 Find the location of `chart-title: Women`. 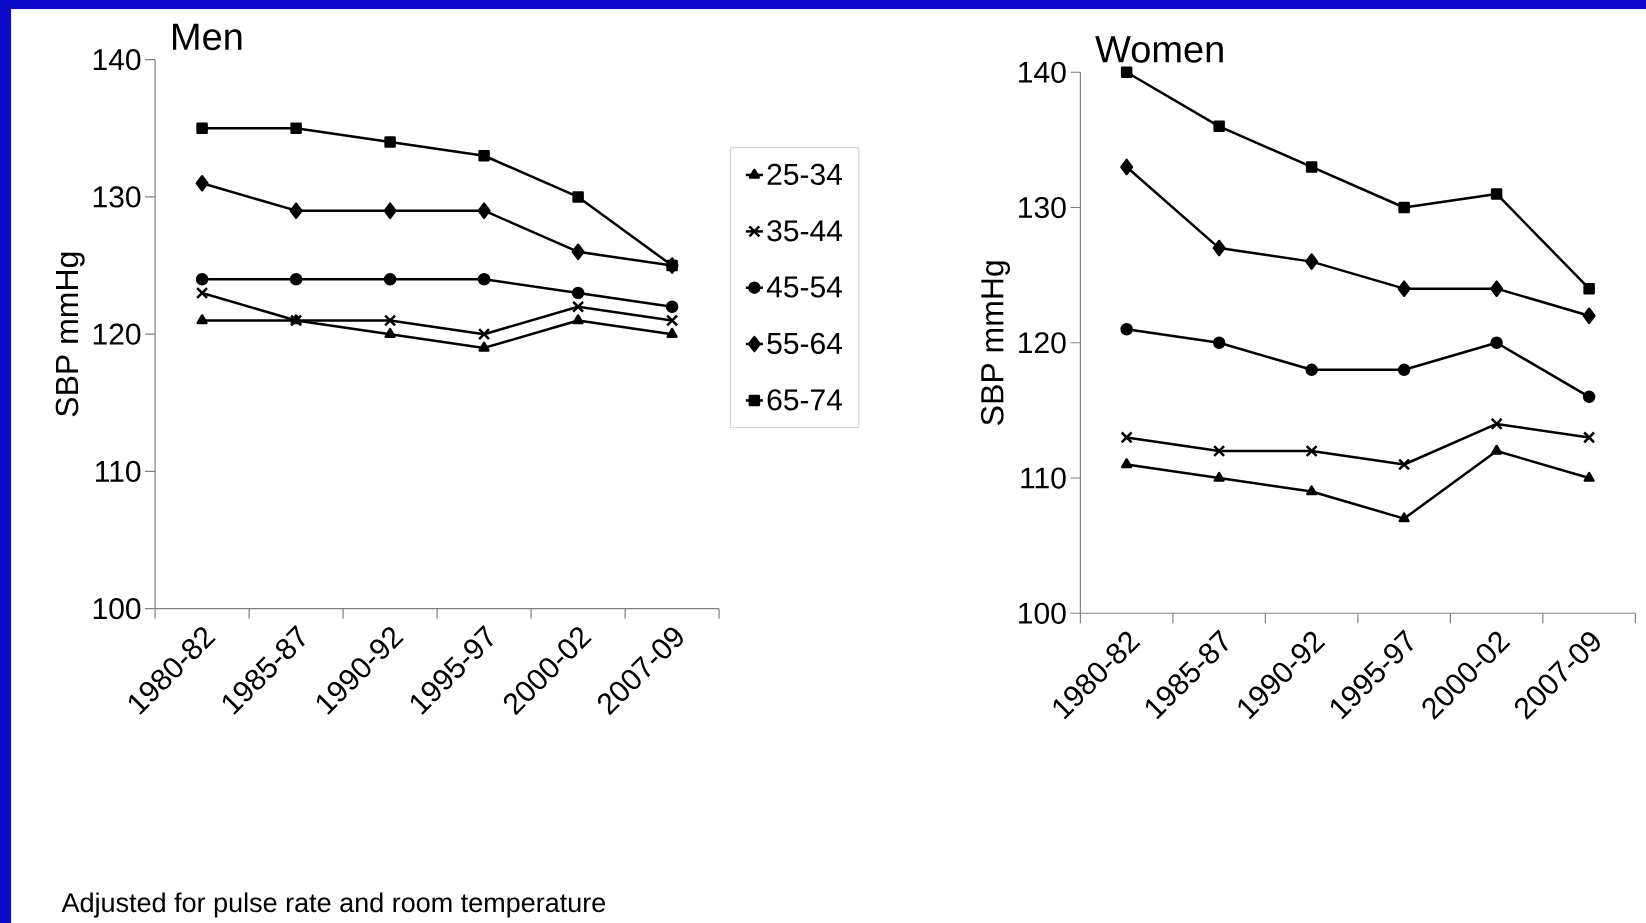

chart-title: Women is located at coordinates (1159, 49).